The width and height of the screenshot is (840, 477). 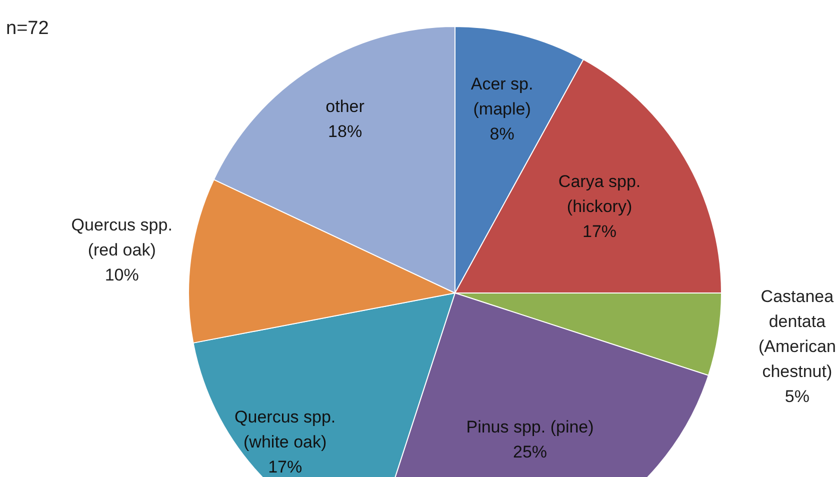 What do you see at coordinates (285, 429) in the screenshot?
I see `slice-label: Quercus spp. (white oak)` at bounding box center [285, 429].